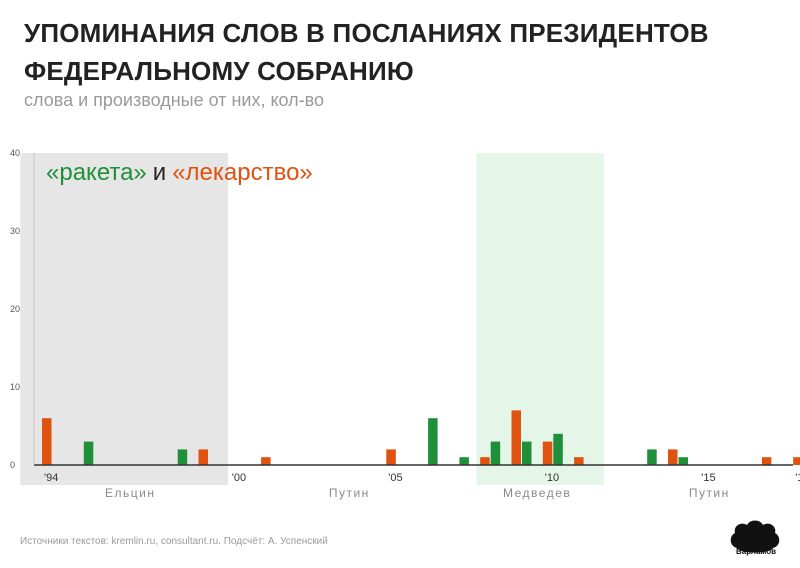 The height and width of the screenshot is (568, 800). I want to click on chart-subtitle: слова и производные от них, кол-во, so click(174, 100).